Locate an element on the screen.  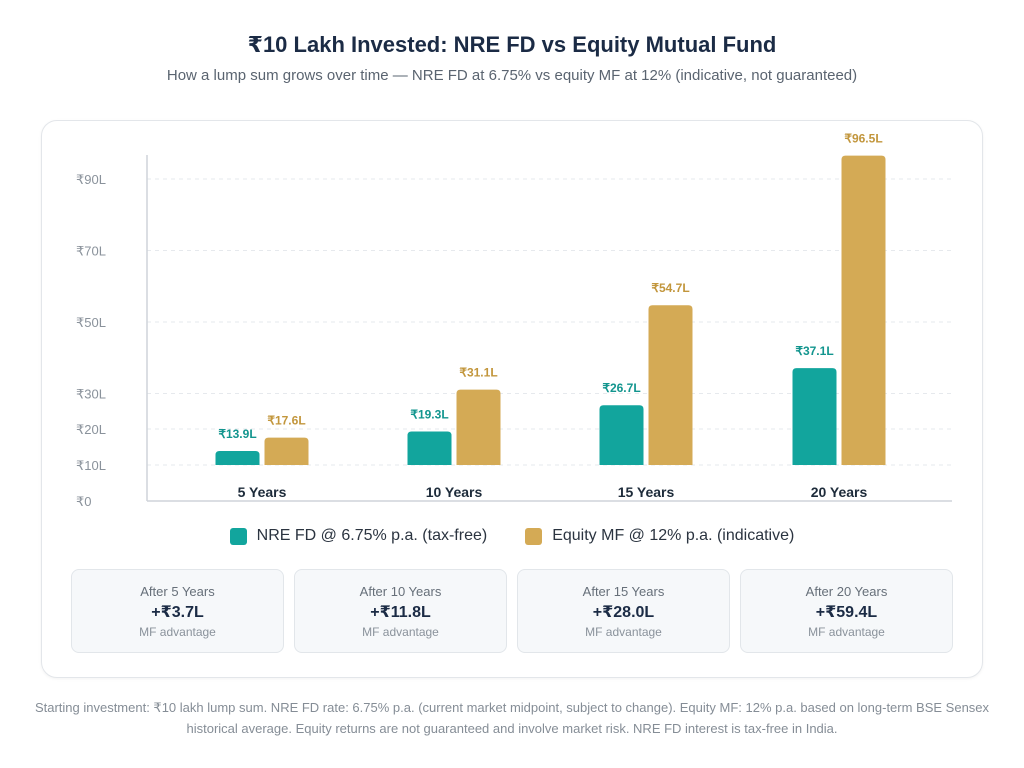
stat-label: After 5 Years is located at coordinates (177, 591).